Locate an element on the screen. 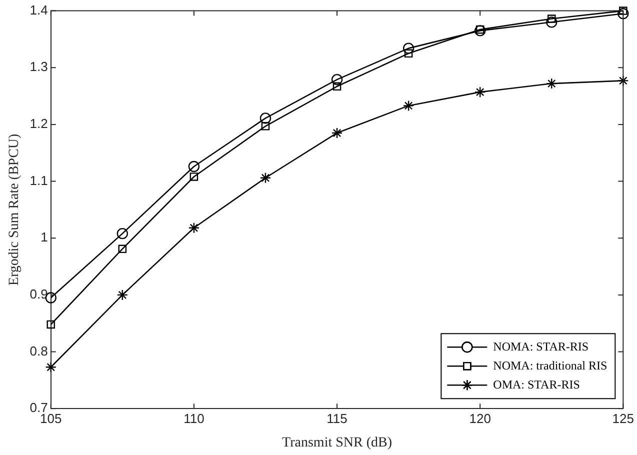 The height and width of the screenshot is (455, 637). x-tick-label: 115 is located at coordinates (337, 418).